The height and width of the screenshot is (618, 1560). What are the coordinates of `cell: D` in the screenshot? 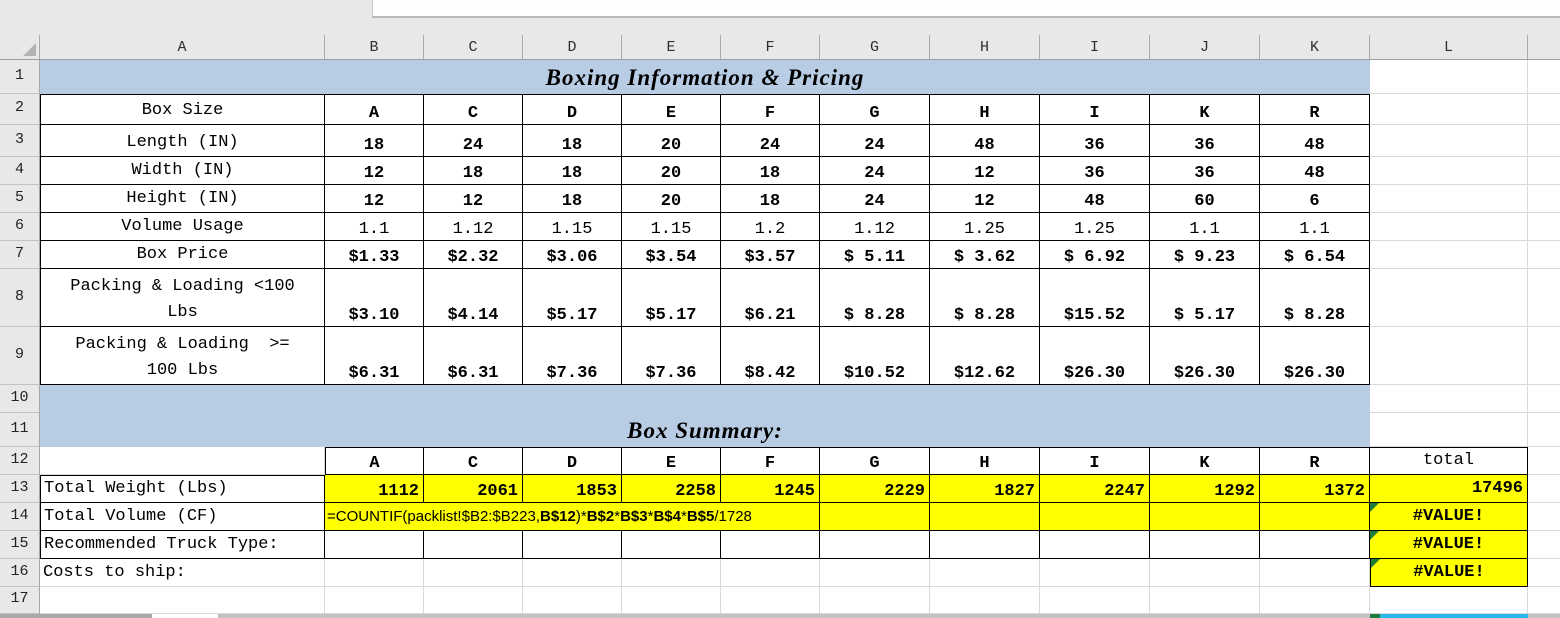 It's located at (572, 461).